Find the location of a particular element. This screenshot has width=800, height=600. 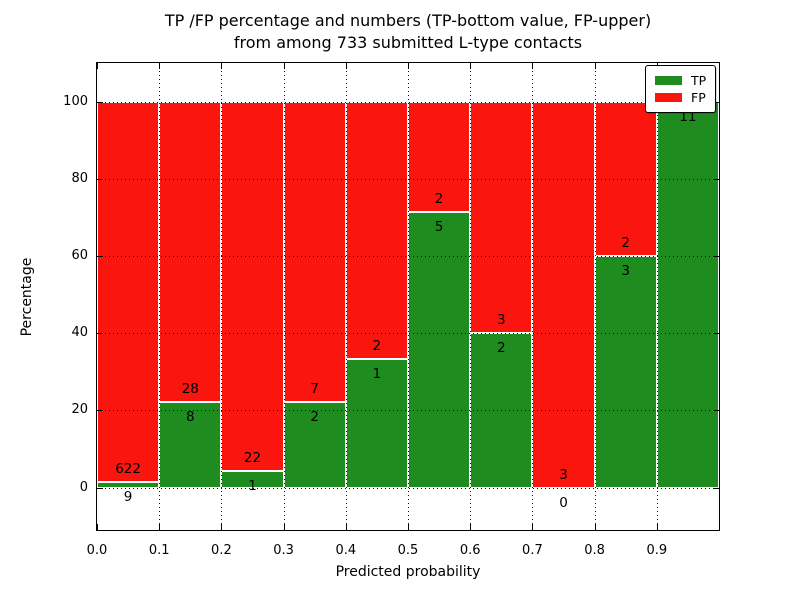

chart-title-line2: from among 733 submitted L-type contacts is located at coordinates (408, 42).